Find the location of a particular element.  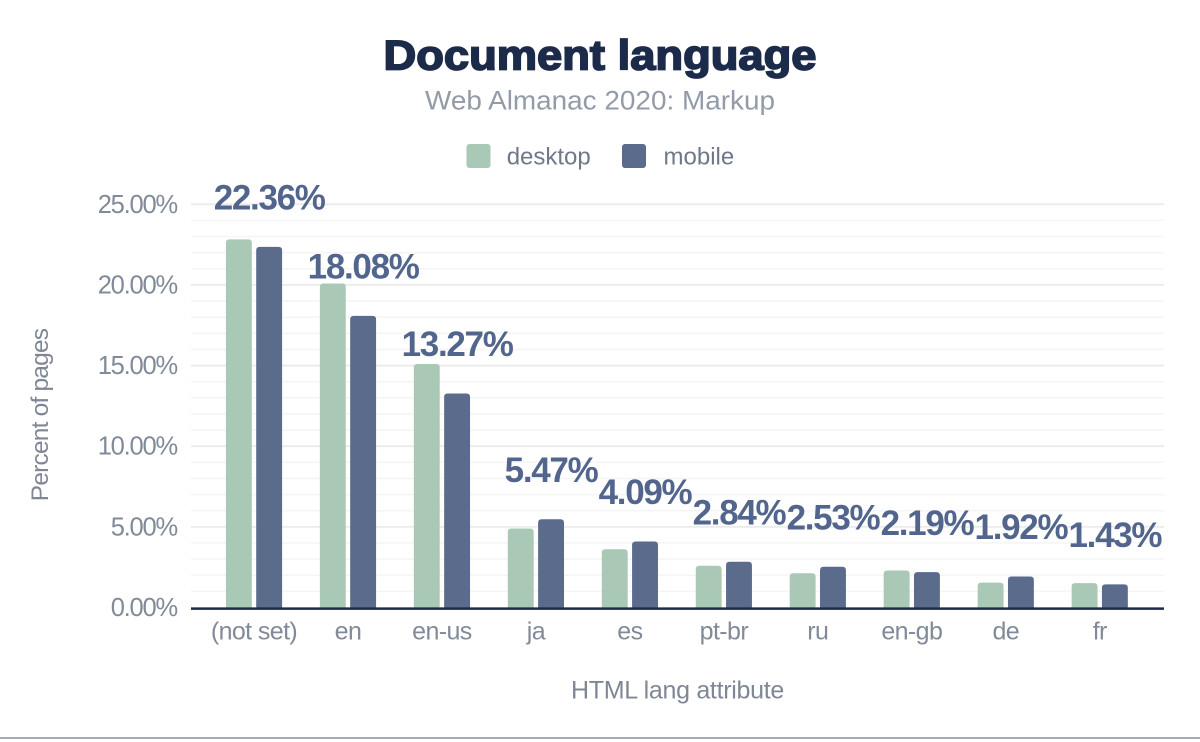

svg-text: mobile is located at coordinates (699, 157).